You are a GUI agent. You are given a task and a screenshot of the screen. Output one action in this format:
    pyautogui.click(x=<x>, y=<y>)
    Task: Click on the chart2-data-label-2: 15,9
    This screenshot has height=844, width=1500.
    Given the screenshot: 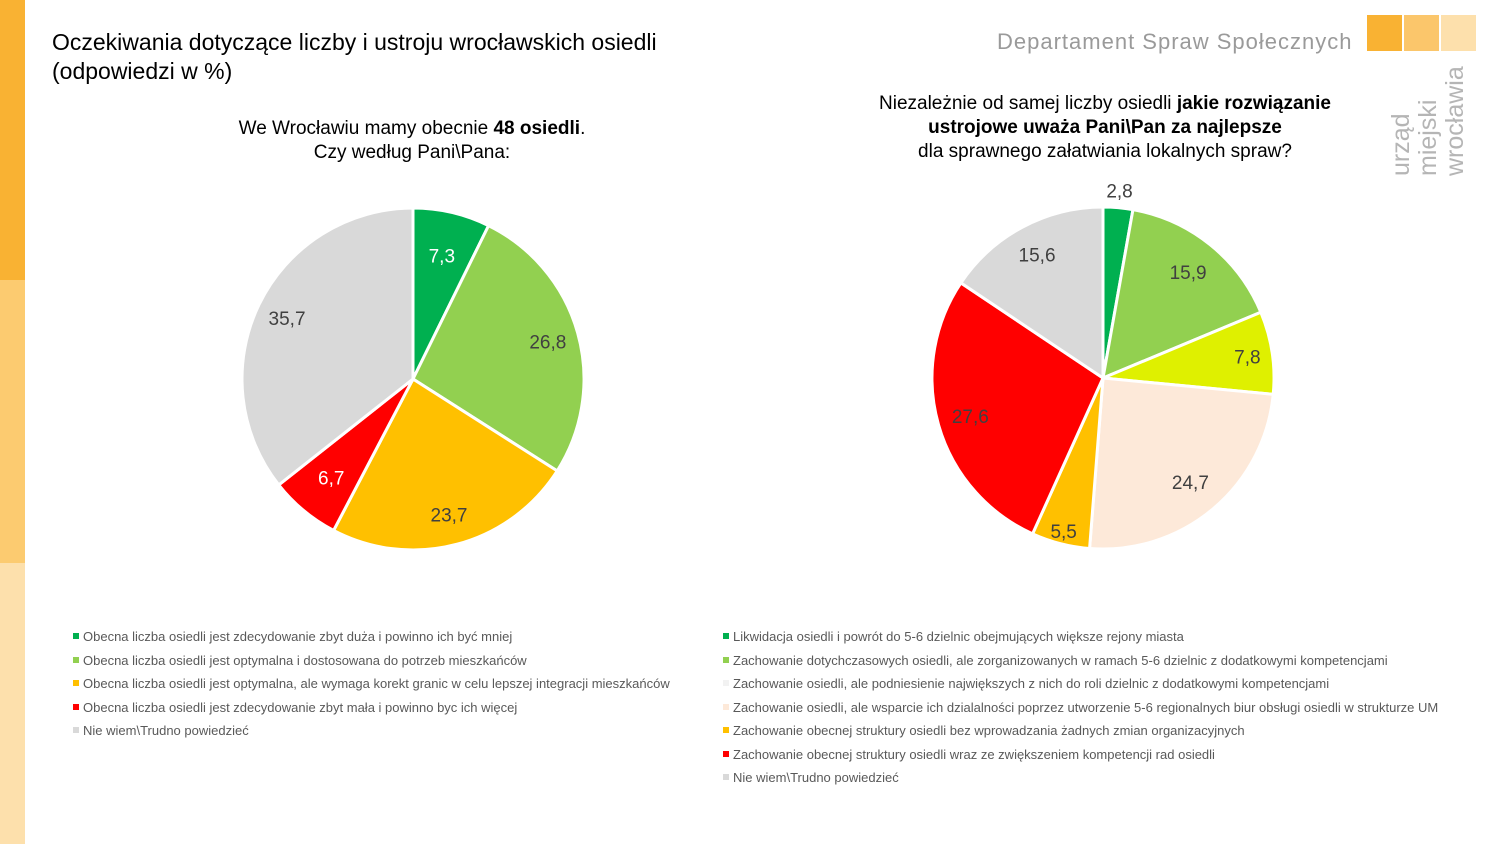 What is the action you would take?
    pyautogui.click(x=1188, y=273)
    